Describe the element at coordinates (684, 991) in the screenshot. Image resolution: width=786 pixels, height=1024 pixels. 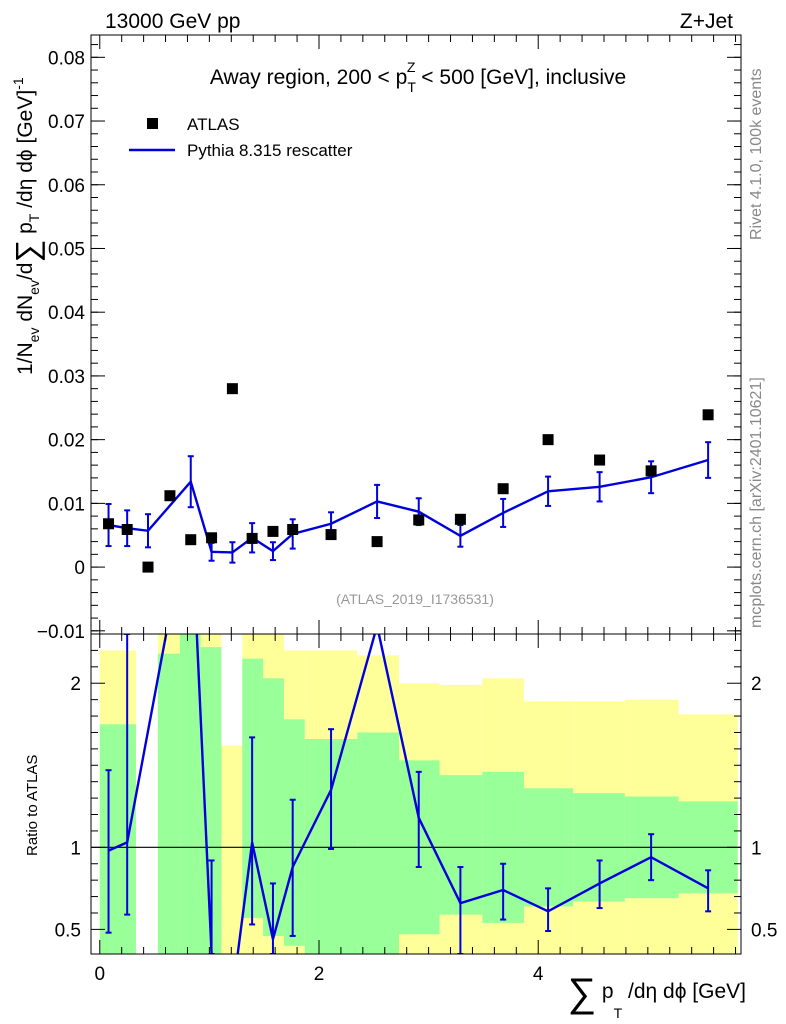
I see `xlabel-part-2: /dη dϕ [GeV]` at that location.